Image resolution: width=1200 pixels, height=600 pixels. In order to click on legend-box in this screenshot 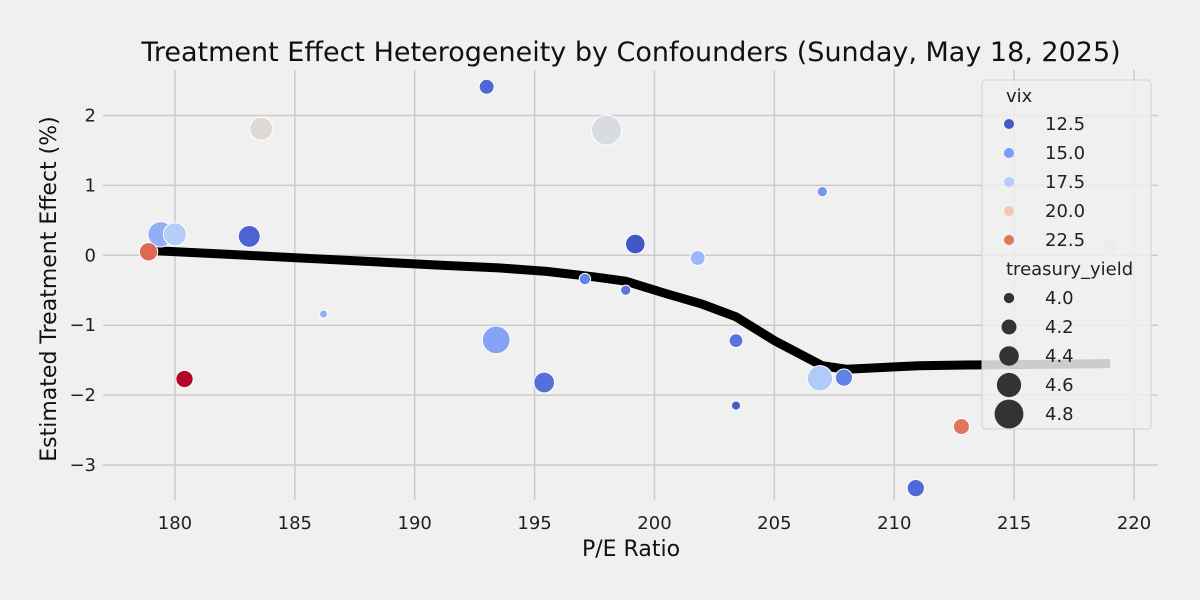, I will do `click(1066, 254)`.